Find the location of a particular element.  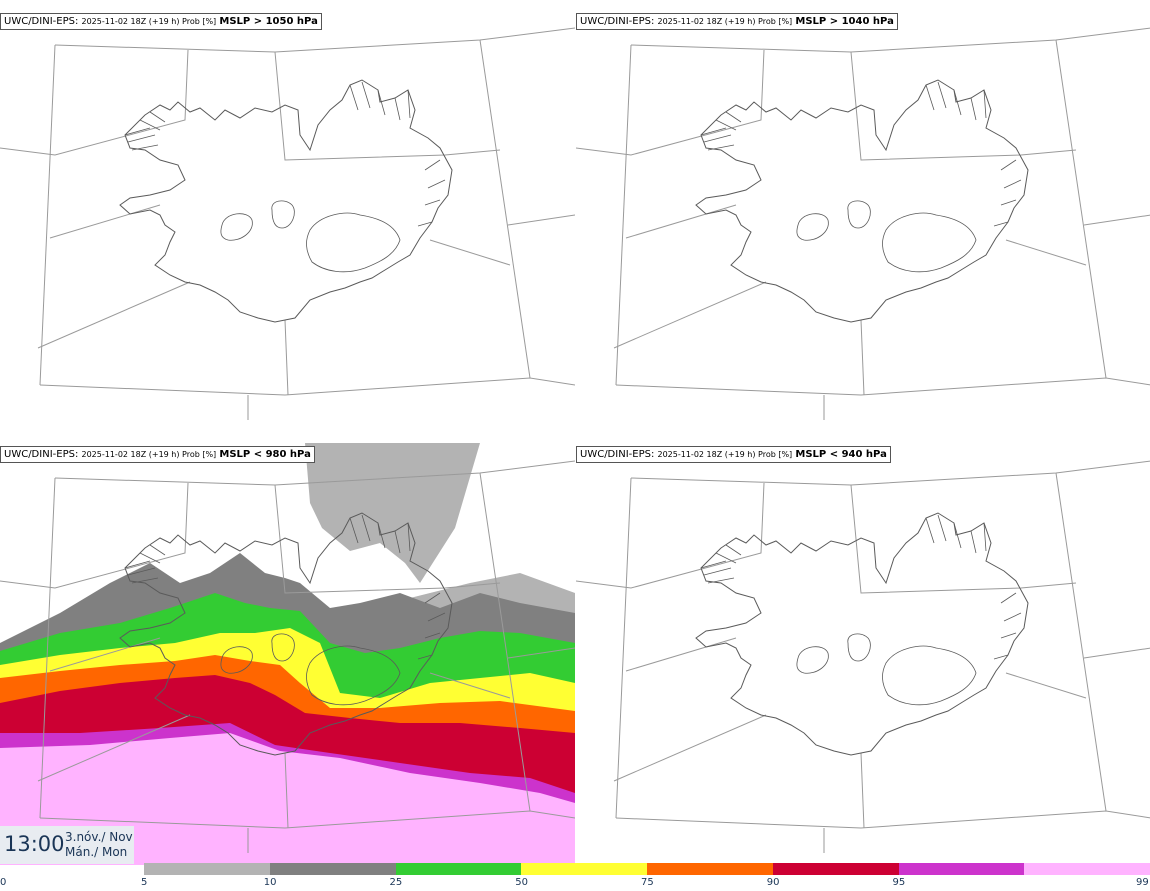

colorbar-tick-label: 10 is located at coordinates (270, 882).